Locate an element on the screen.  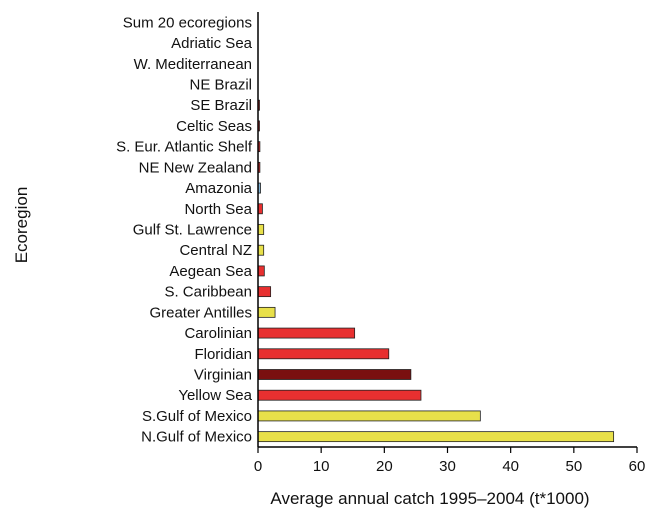
category-label: SE Brazil is located at coordinates (221, 105).